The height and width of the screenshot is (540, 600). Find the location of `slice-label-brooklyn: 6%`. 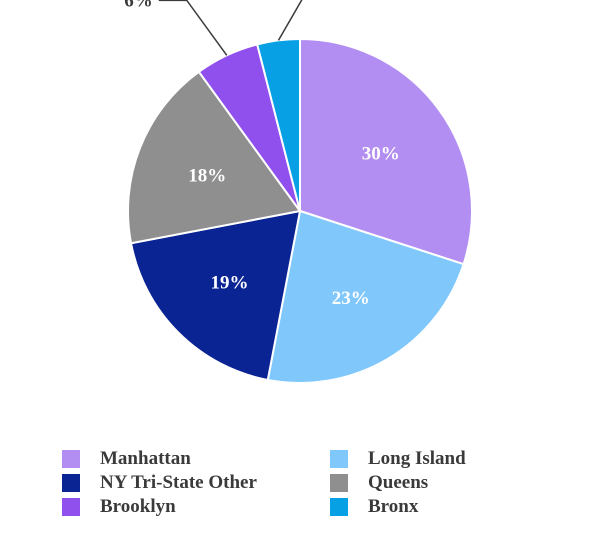

slice-label-brooklyn: 6% is located at coordinates (138, 5).